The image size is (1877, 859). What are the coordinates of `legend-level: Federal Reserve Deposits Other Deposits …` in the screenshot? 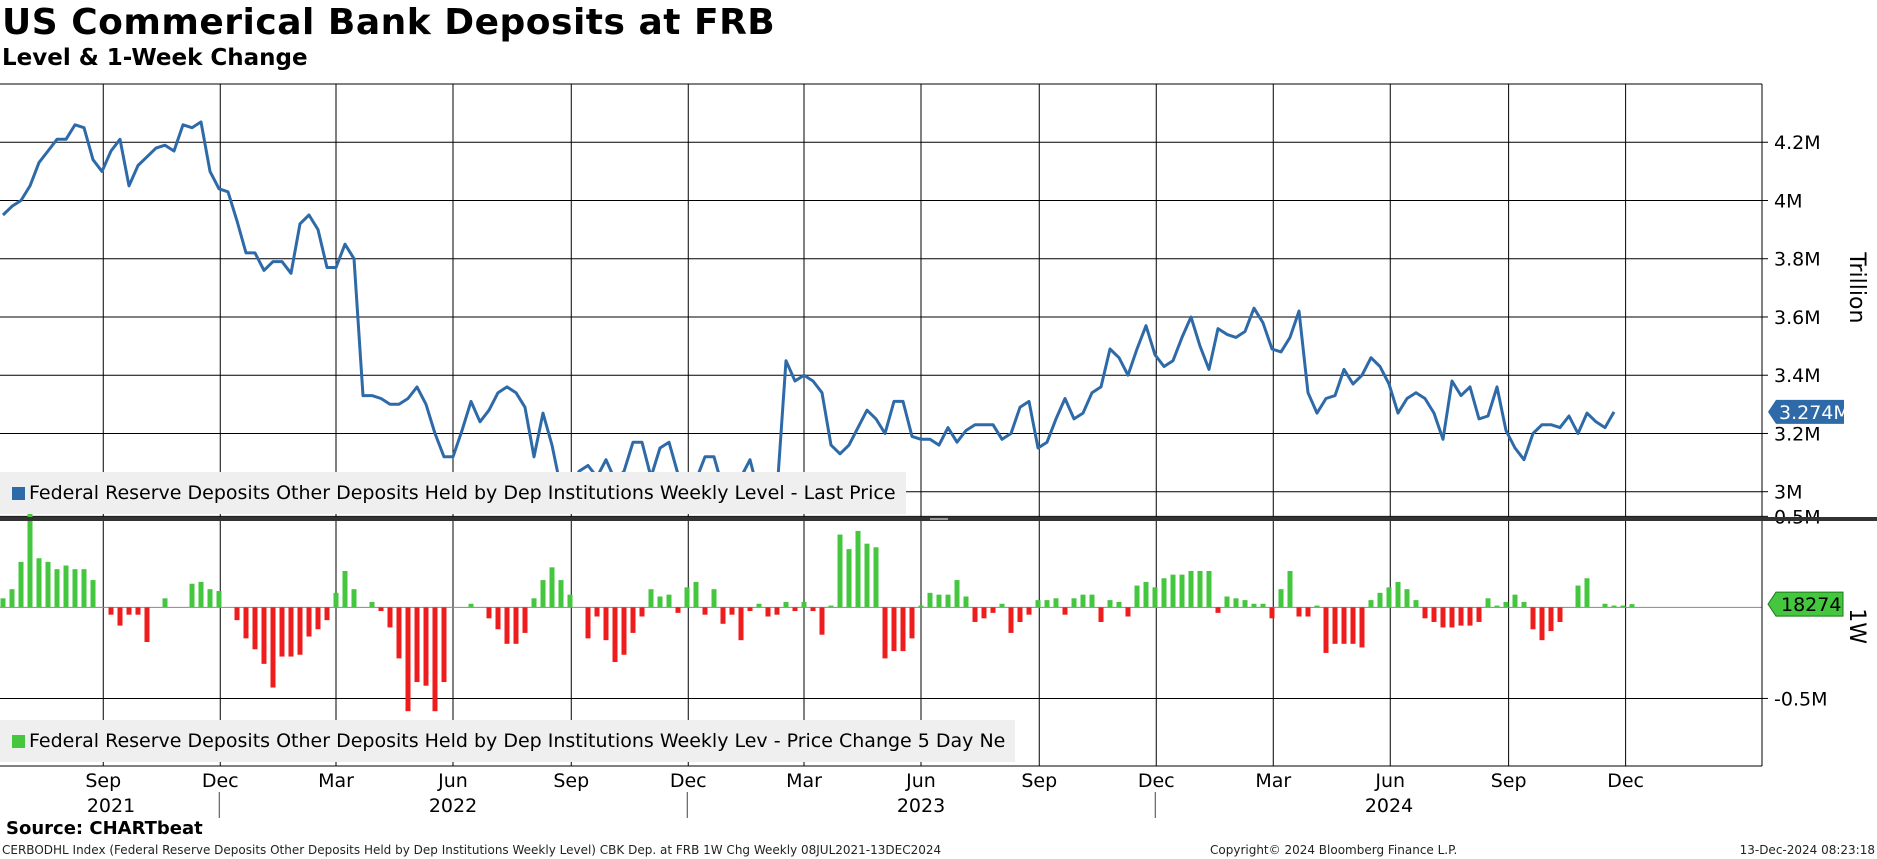 It's located at (453, 493).